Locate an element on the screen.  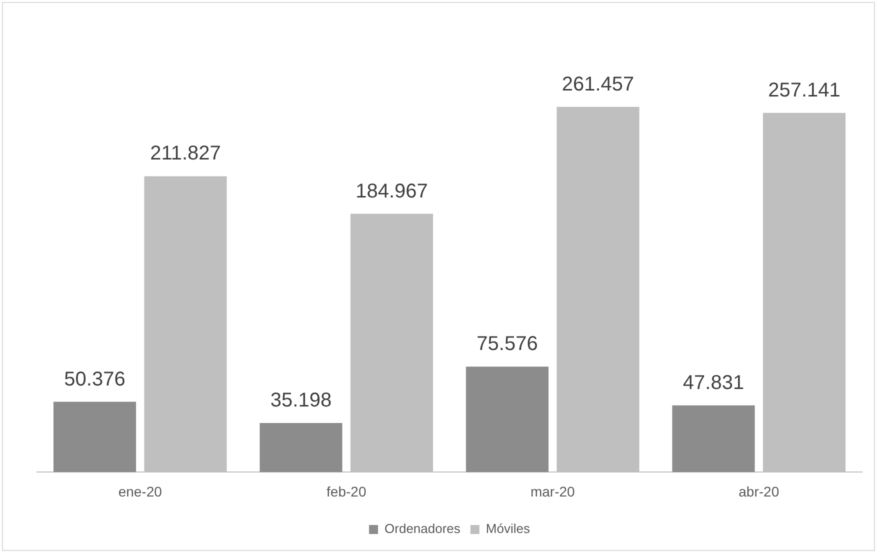
x-tick-label: ene-20 is located at coordinates (140, 491).